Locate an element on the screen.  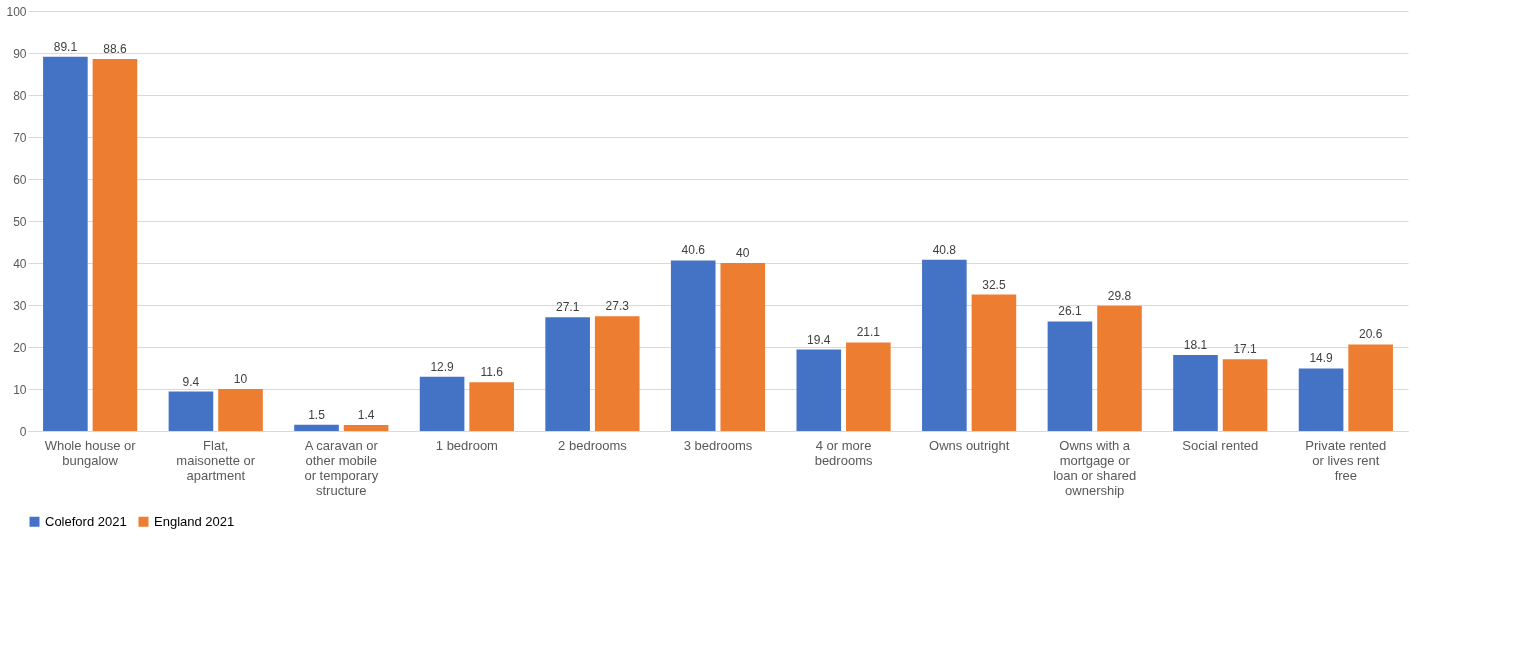
x-tick-label: Owns outright is located at coordinates (969, 445).